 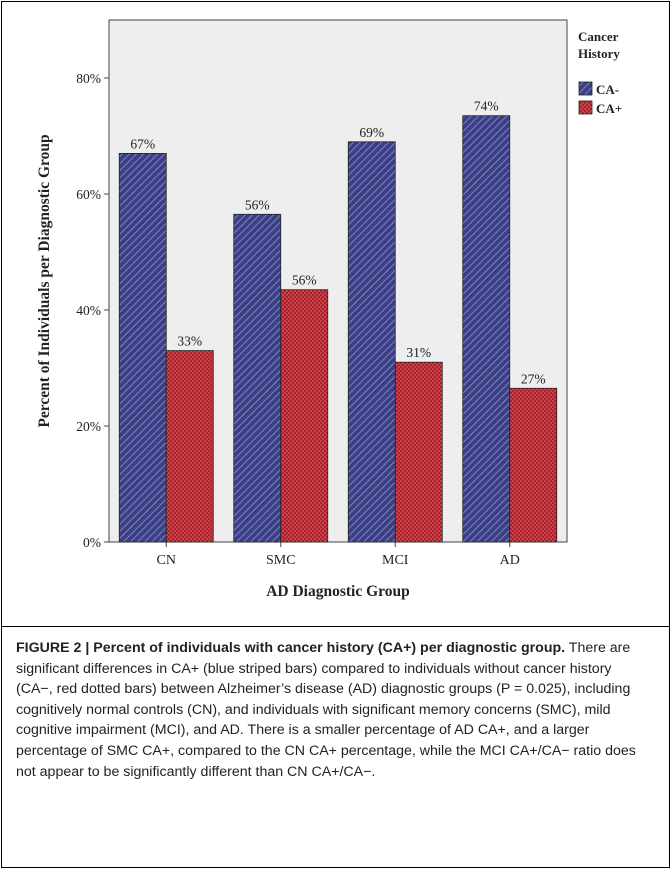 I want to click on bar-caminus-mci, so click(x=371, y=342).